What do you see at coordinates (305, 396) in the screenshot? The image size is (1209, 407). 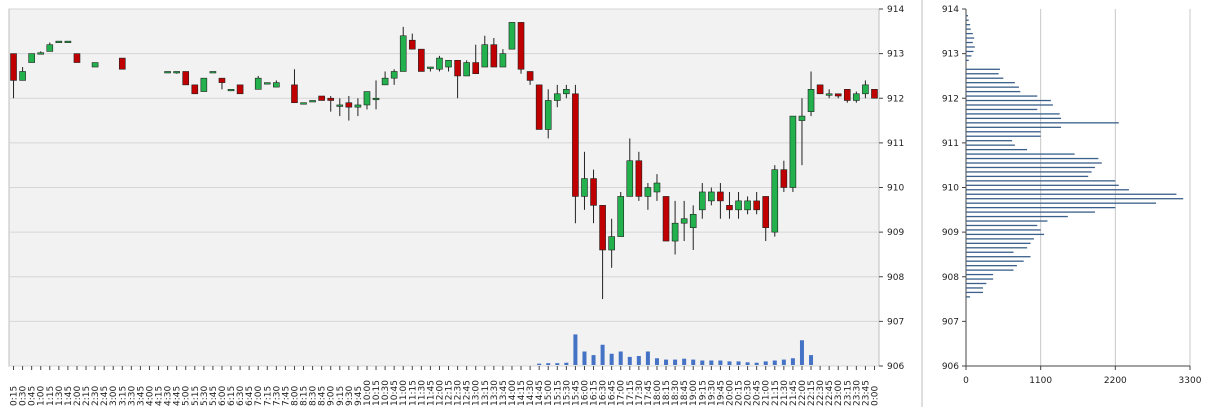 I see `x-tick-label: 8:15` at bounding box center [305, 396].